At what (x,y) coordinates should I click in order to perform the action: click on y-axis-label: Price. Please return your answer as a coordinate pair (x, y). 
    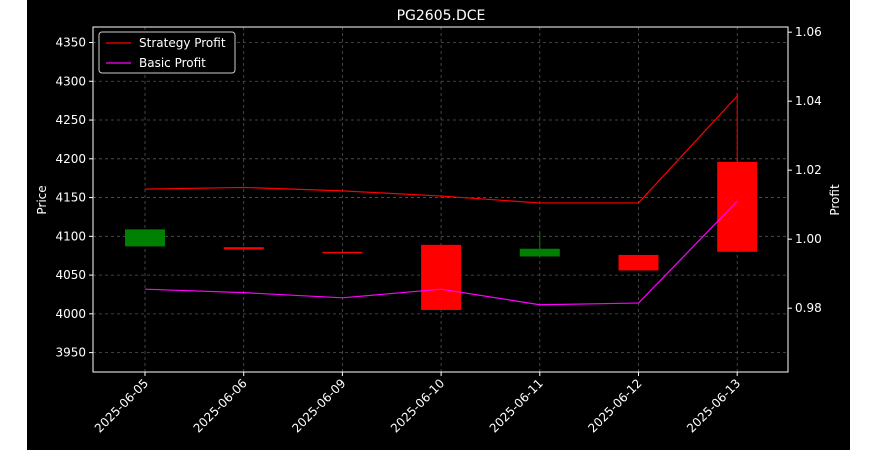
    Looking at the image, I should click on (42, 199).